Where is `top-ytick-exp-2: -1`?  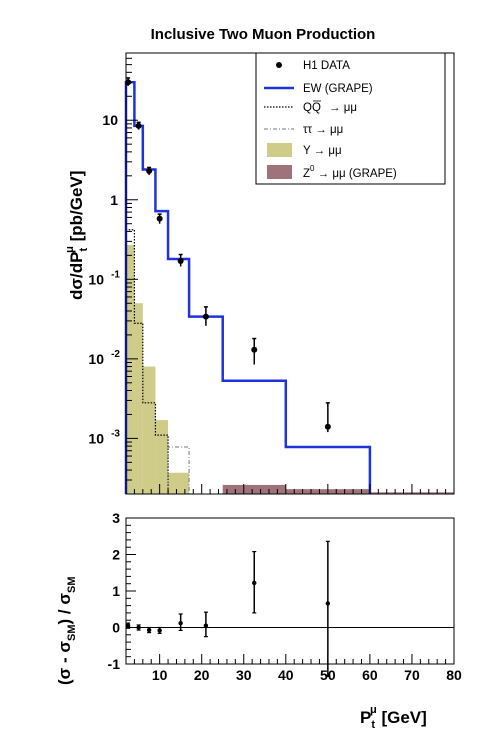 top-ytick-exp-2: -1 is located at coordinates (115, 274).